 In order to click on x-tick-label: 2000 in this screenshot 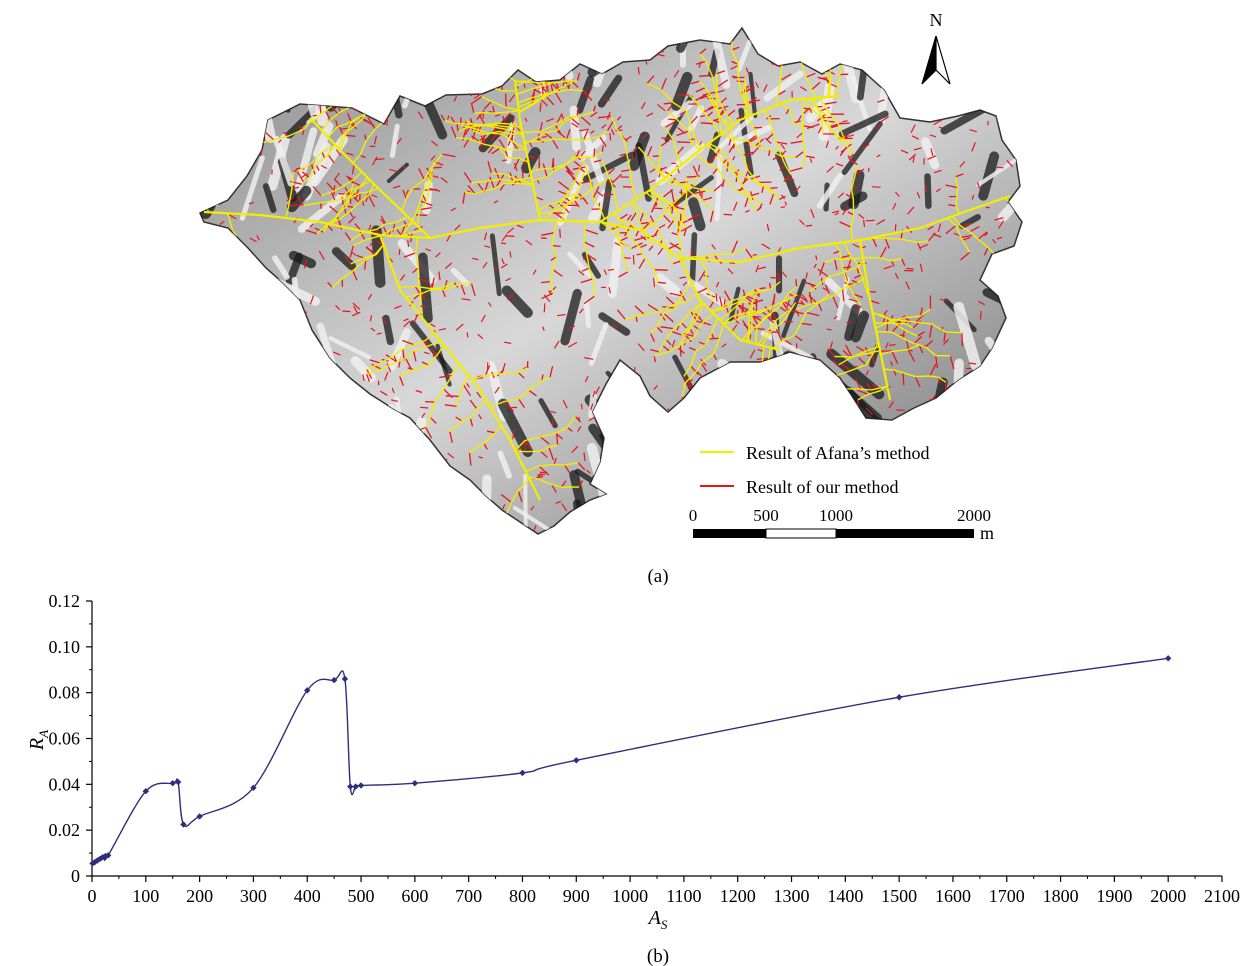, I will do `click(1168, 896)`.